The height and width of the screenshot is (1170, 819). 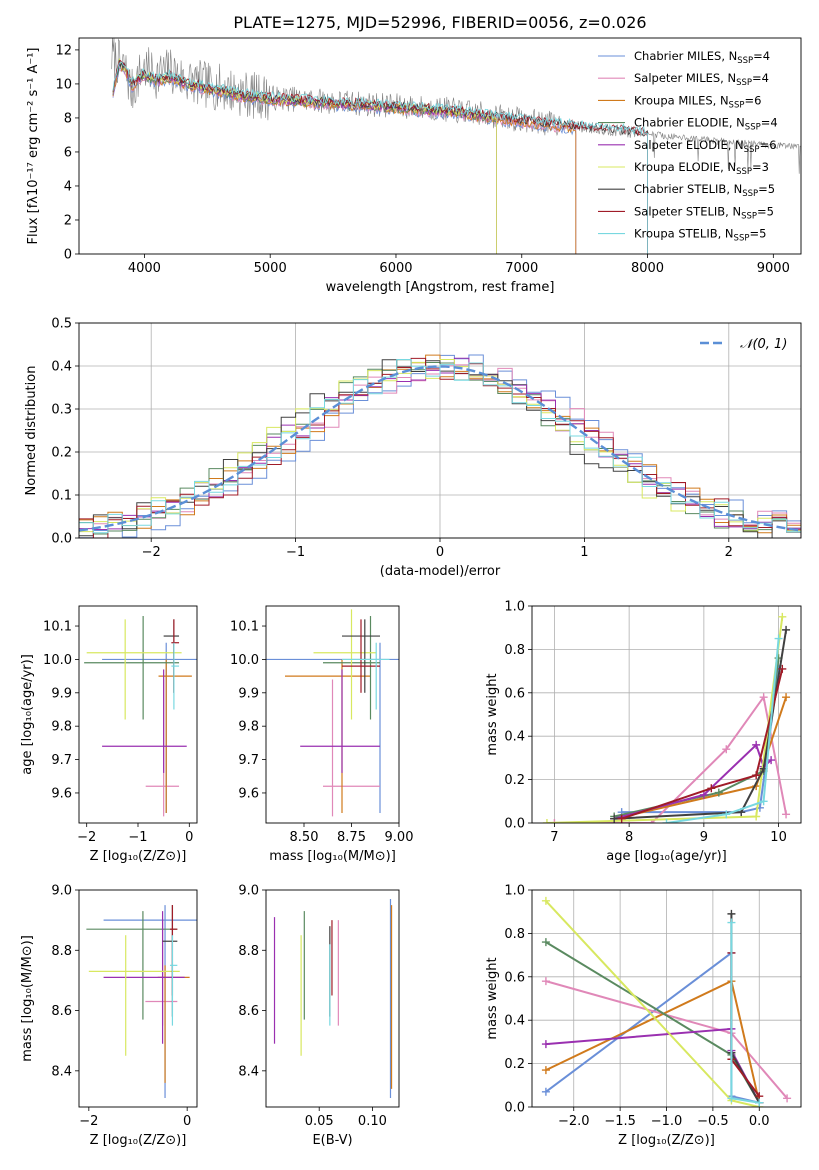 What do you see at coordinates (270, 268) in the screenshot?
I see `x-tick-label: 5000` at bounding box center [270, 268].